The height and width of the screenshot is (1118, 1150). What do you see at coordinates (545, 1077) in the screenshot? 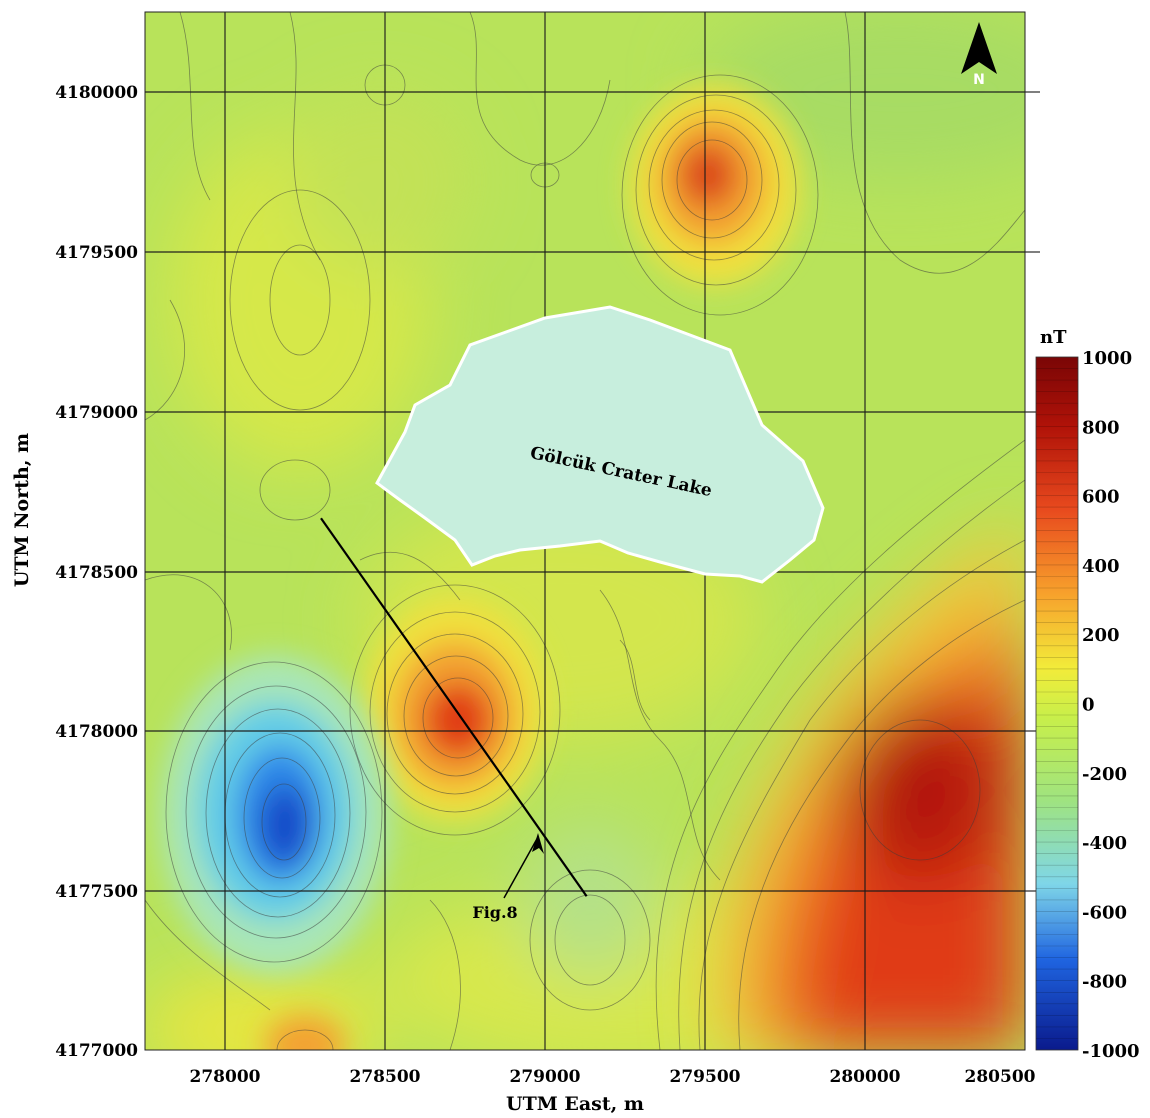
I see `x-tick-label: 279000` at bounding box center [545, 1077].